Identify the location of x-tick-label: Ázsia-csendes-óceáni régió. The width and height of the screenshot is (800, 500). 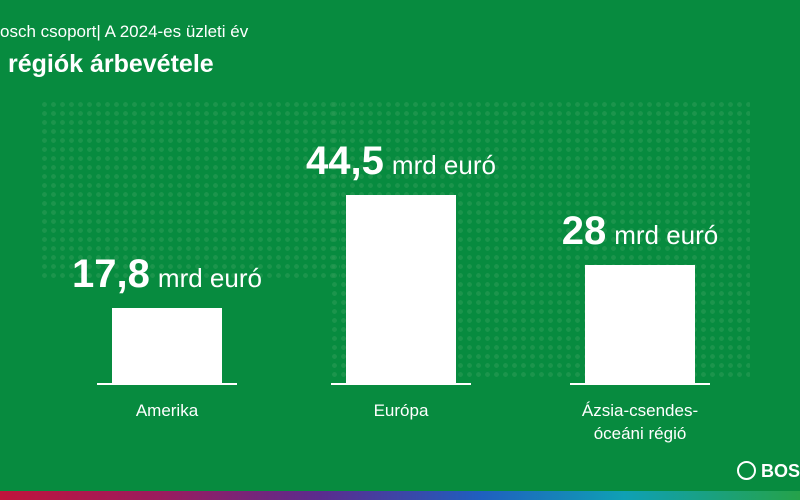
(640, 422).